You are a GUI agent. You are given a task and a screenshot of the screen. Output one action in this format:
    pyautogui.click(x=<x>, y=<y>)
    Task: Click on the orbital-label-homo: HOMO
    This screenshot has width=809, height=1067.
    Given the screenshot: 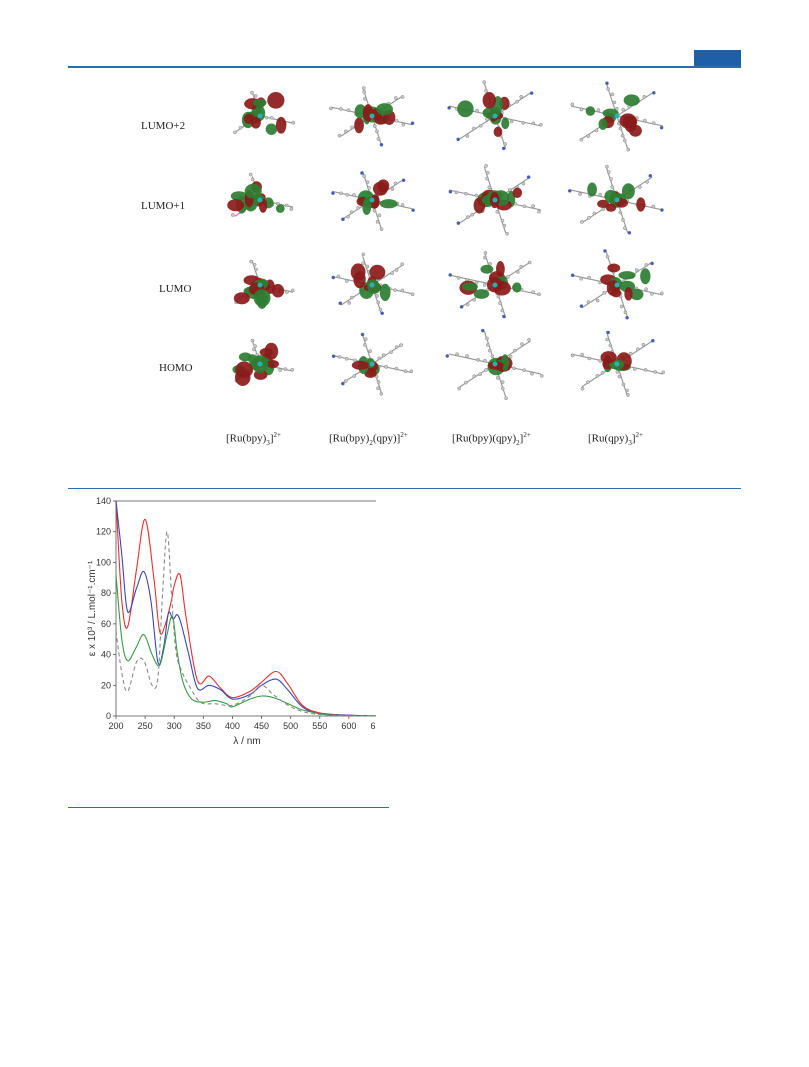 What is the action you would take?
    pyautogui.click(x=176, y=368)
    